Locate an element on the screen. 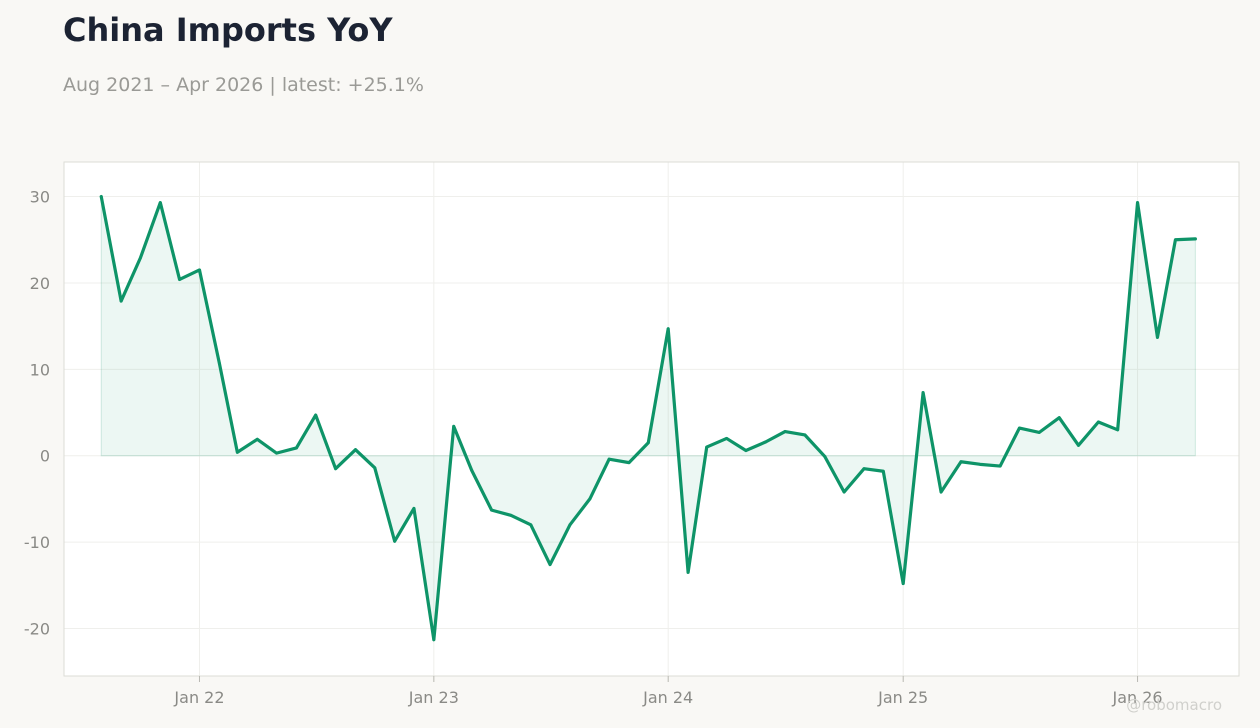 This screenshot has width=1260, height=728. chart-title: China Imports YoY is located at coordinates (228, 30).